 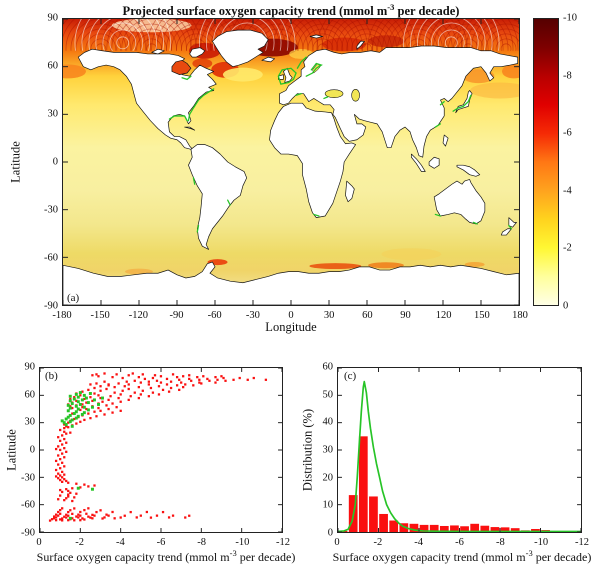 I want to click on histogram-xtick-label: -2, so click(x=378, y=542).